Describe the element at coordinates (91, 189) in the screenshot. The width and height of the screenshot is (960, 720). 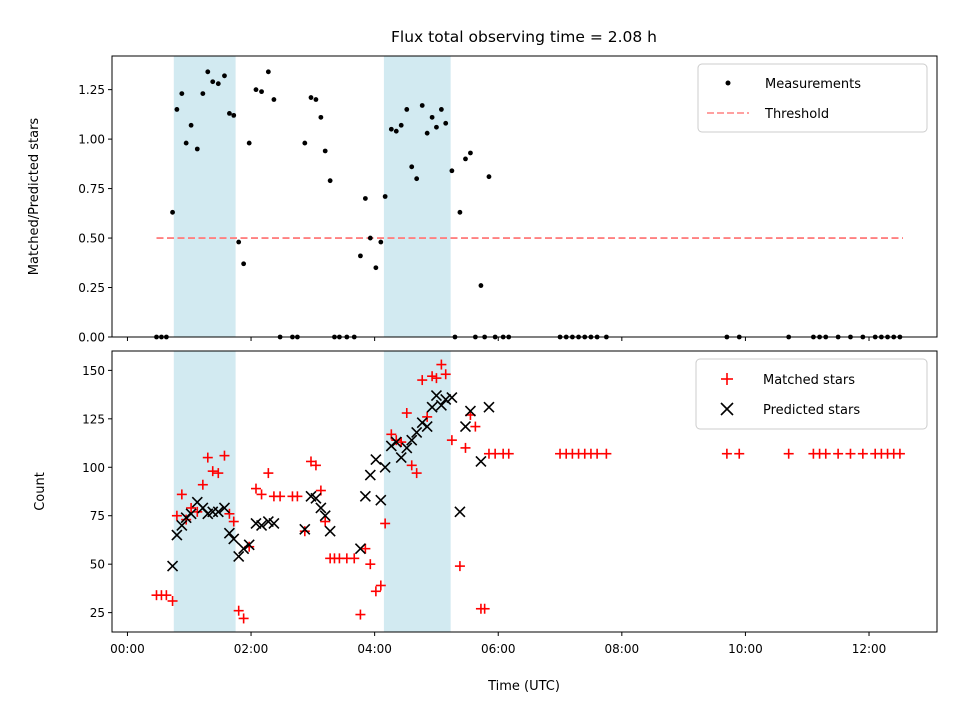
I see `top-ytick-label: 0.75` at that location.